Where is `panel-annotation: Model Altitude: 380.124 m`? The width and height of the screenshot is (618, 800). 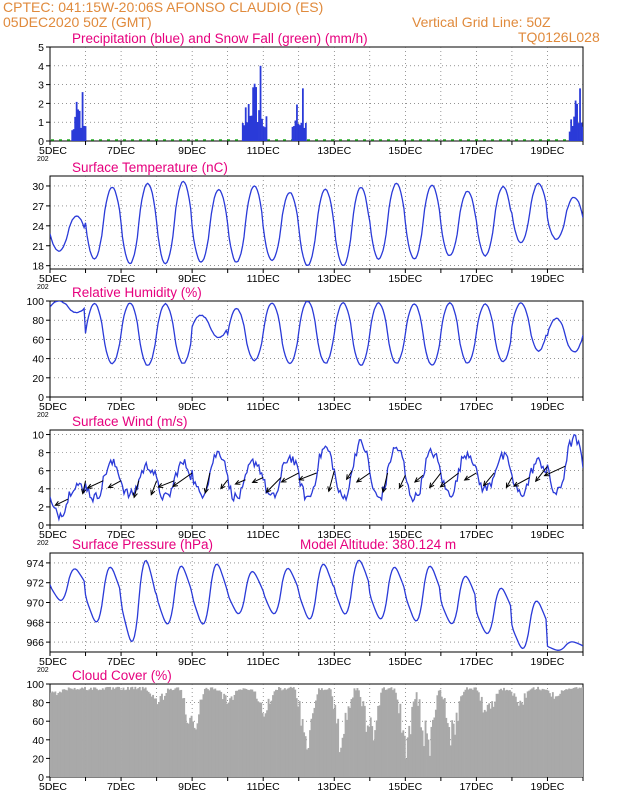
panel-annotation: Model Altitude: 380.124 m is located at coordinates (378, 544).